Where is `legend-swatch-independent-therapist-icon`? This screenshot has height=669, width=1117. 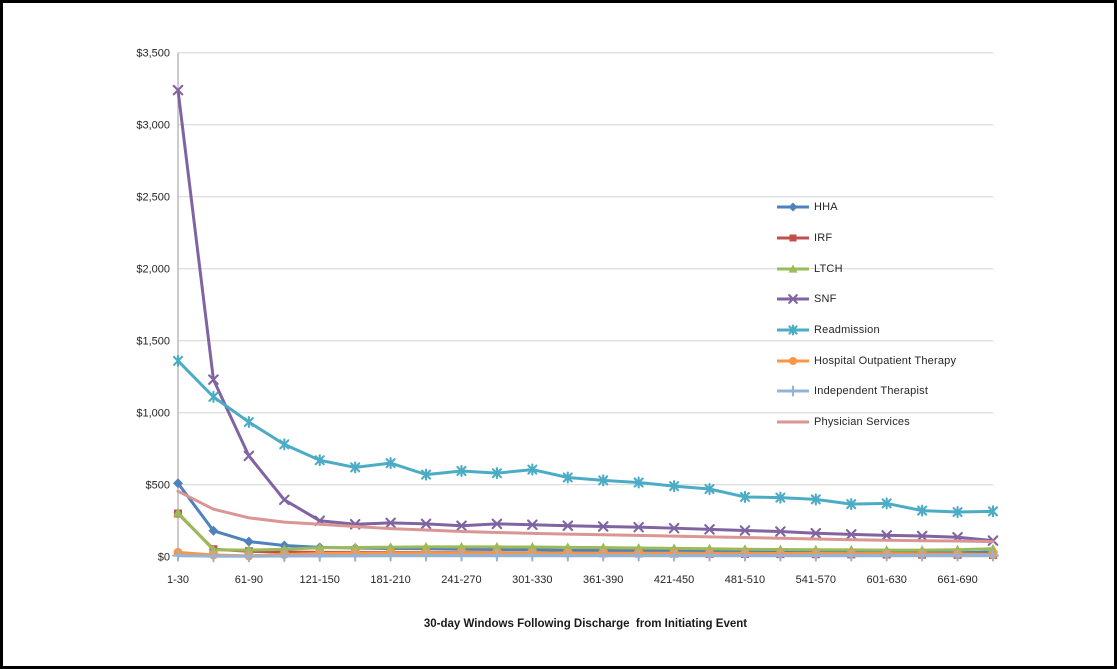
legend-swatch-independent-therapist-icon is located at coordinates (793, 391).